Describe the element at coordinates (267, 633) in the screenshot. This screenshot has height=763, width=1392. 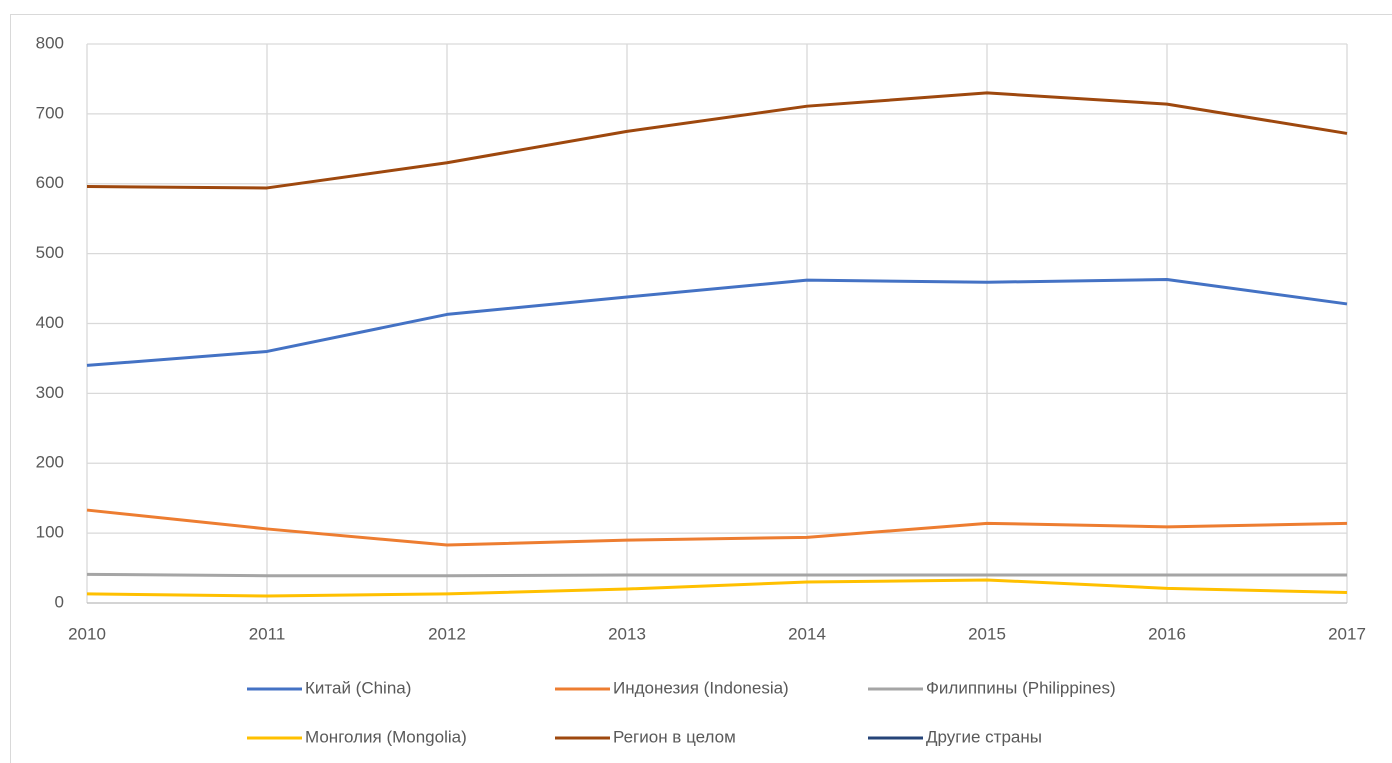
I see `x-tick-label: 2011` at that location.